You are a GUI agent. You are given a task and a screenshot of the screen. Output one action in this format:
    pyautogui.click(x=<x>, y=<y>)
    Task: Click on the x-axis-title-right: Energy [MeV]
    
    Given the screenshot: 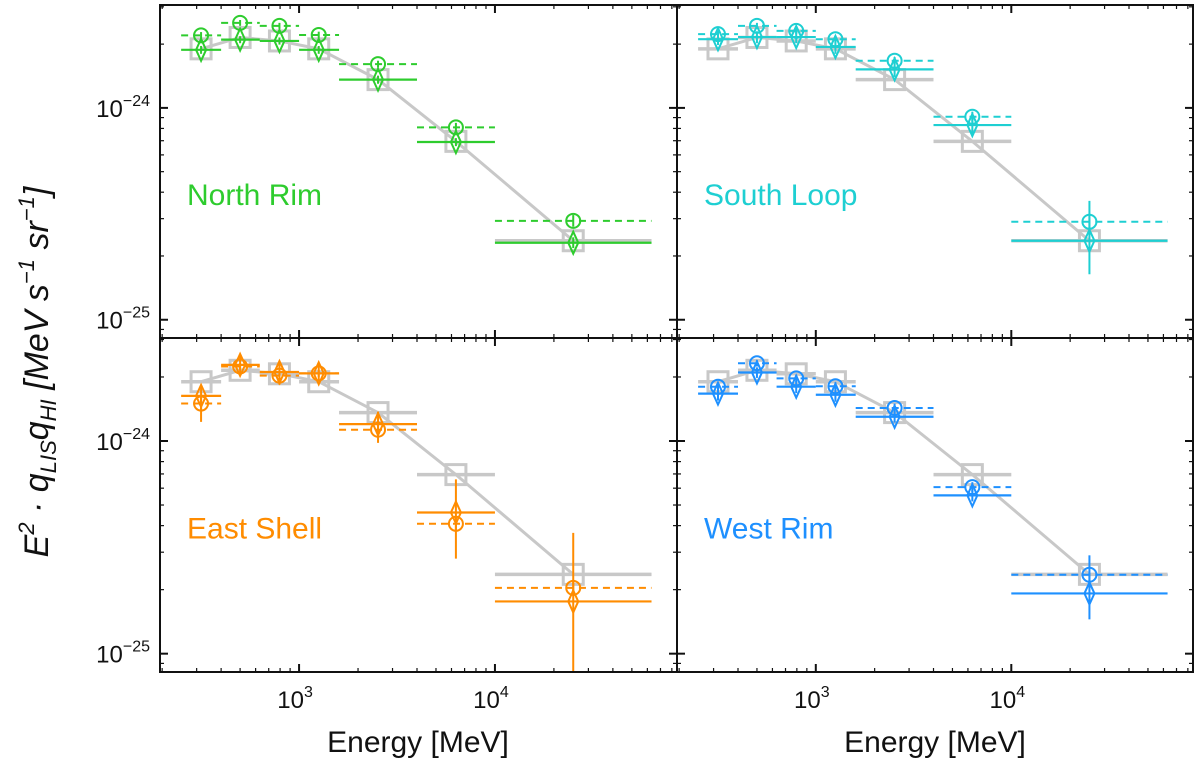 What is the action you would take?
    pyautogui.click(x=935, y=742)
    